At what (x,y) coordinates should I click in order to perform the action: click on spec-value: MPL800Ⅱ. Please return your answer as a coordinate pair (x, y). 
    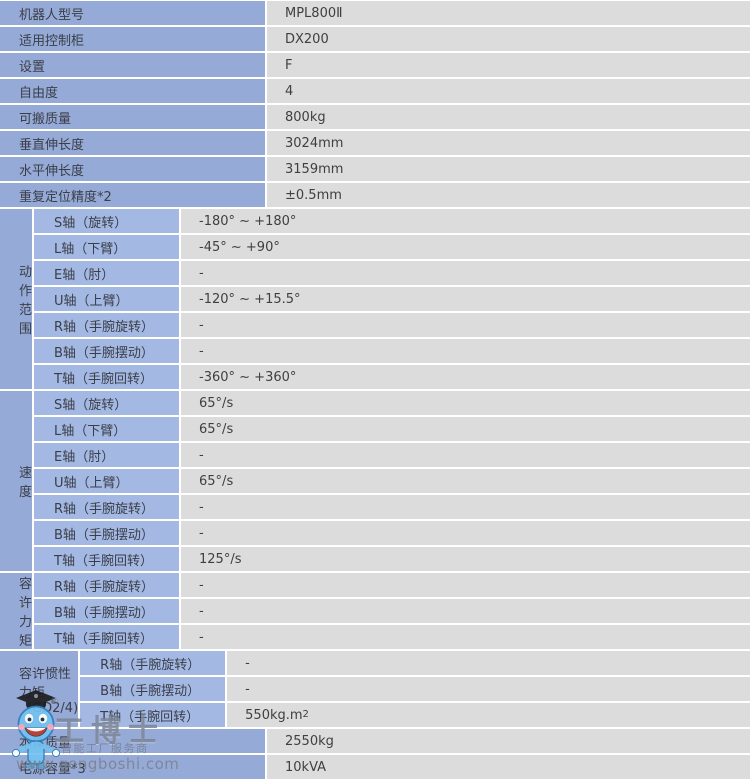
    Looking at the image, I should click on (508, 14).